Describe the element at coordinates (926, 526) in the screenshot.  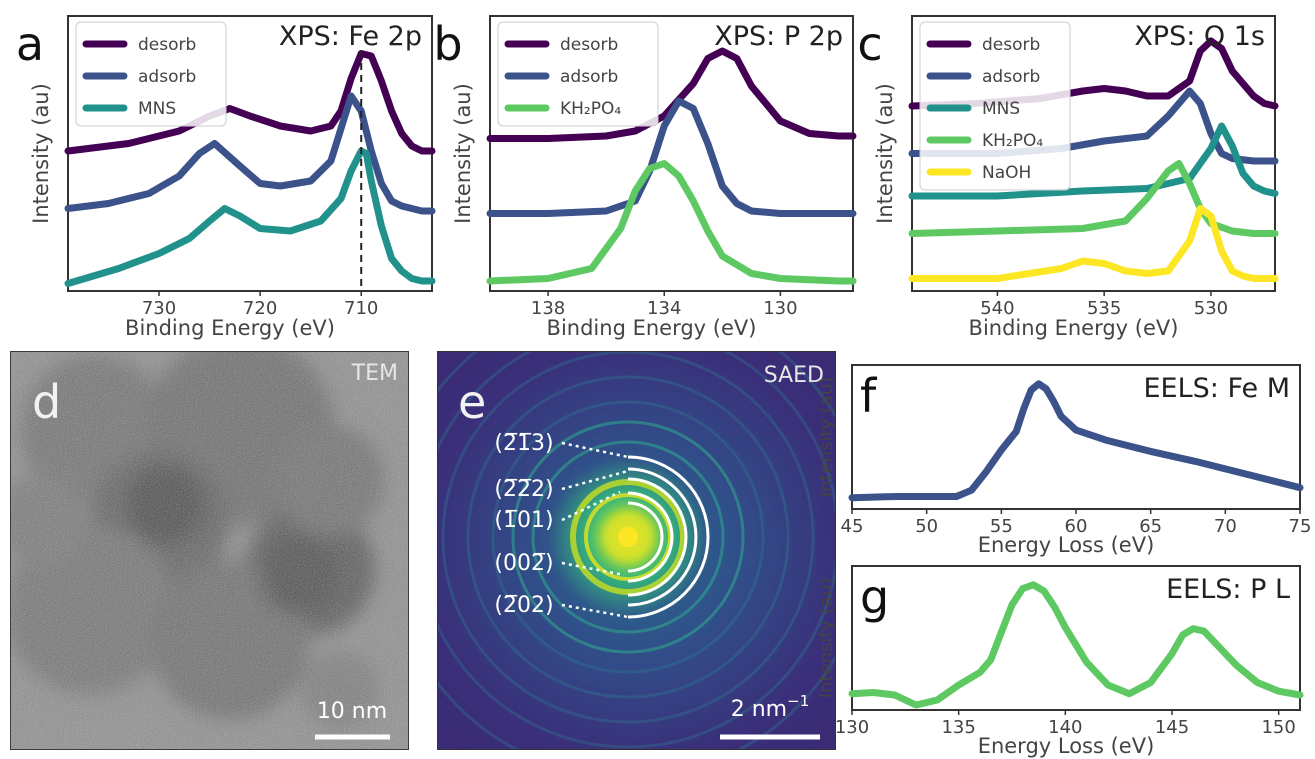
I see `x-tick-label-f-1: 50` at that location.